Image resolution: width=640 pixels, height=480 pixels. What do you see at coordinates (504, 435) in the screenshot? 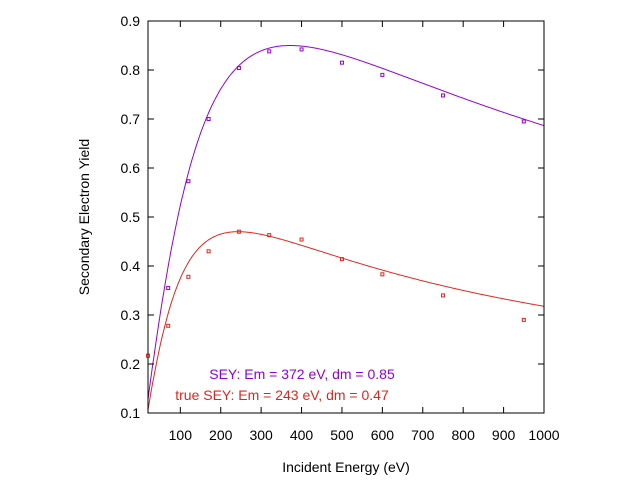
I see `x-tick-label: 900` at bounding box center [504, 435].